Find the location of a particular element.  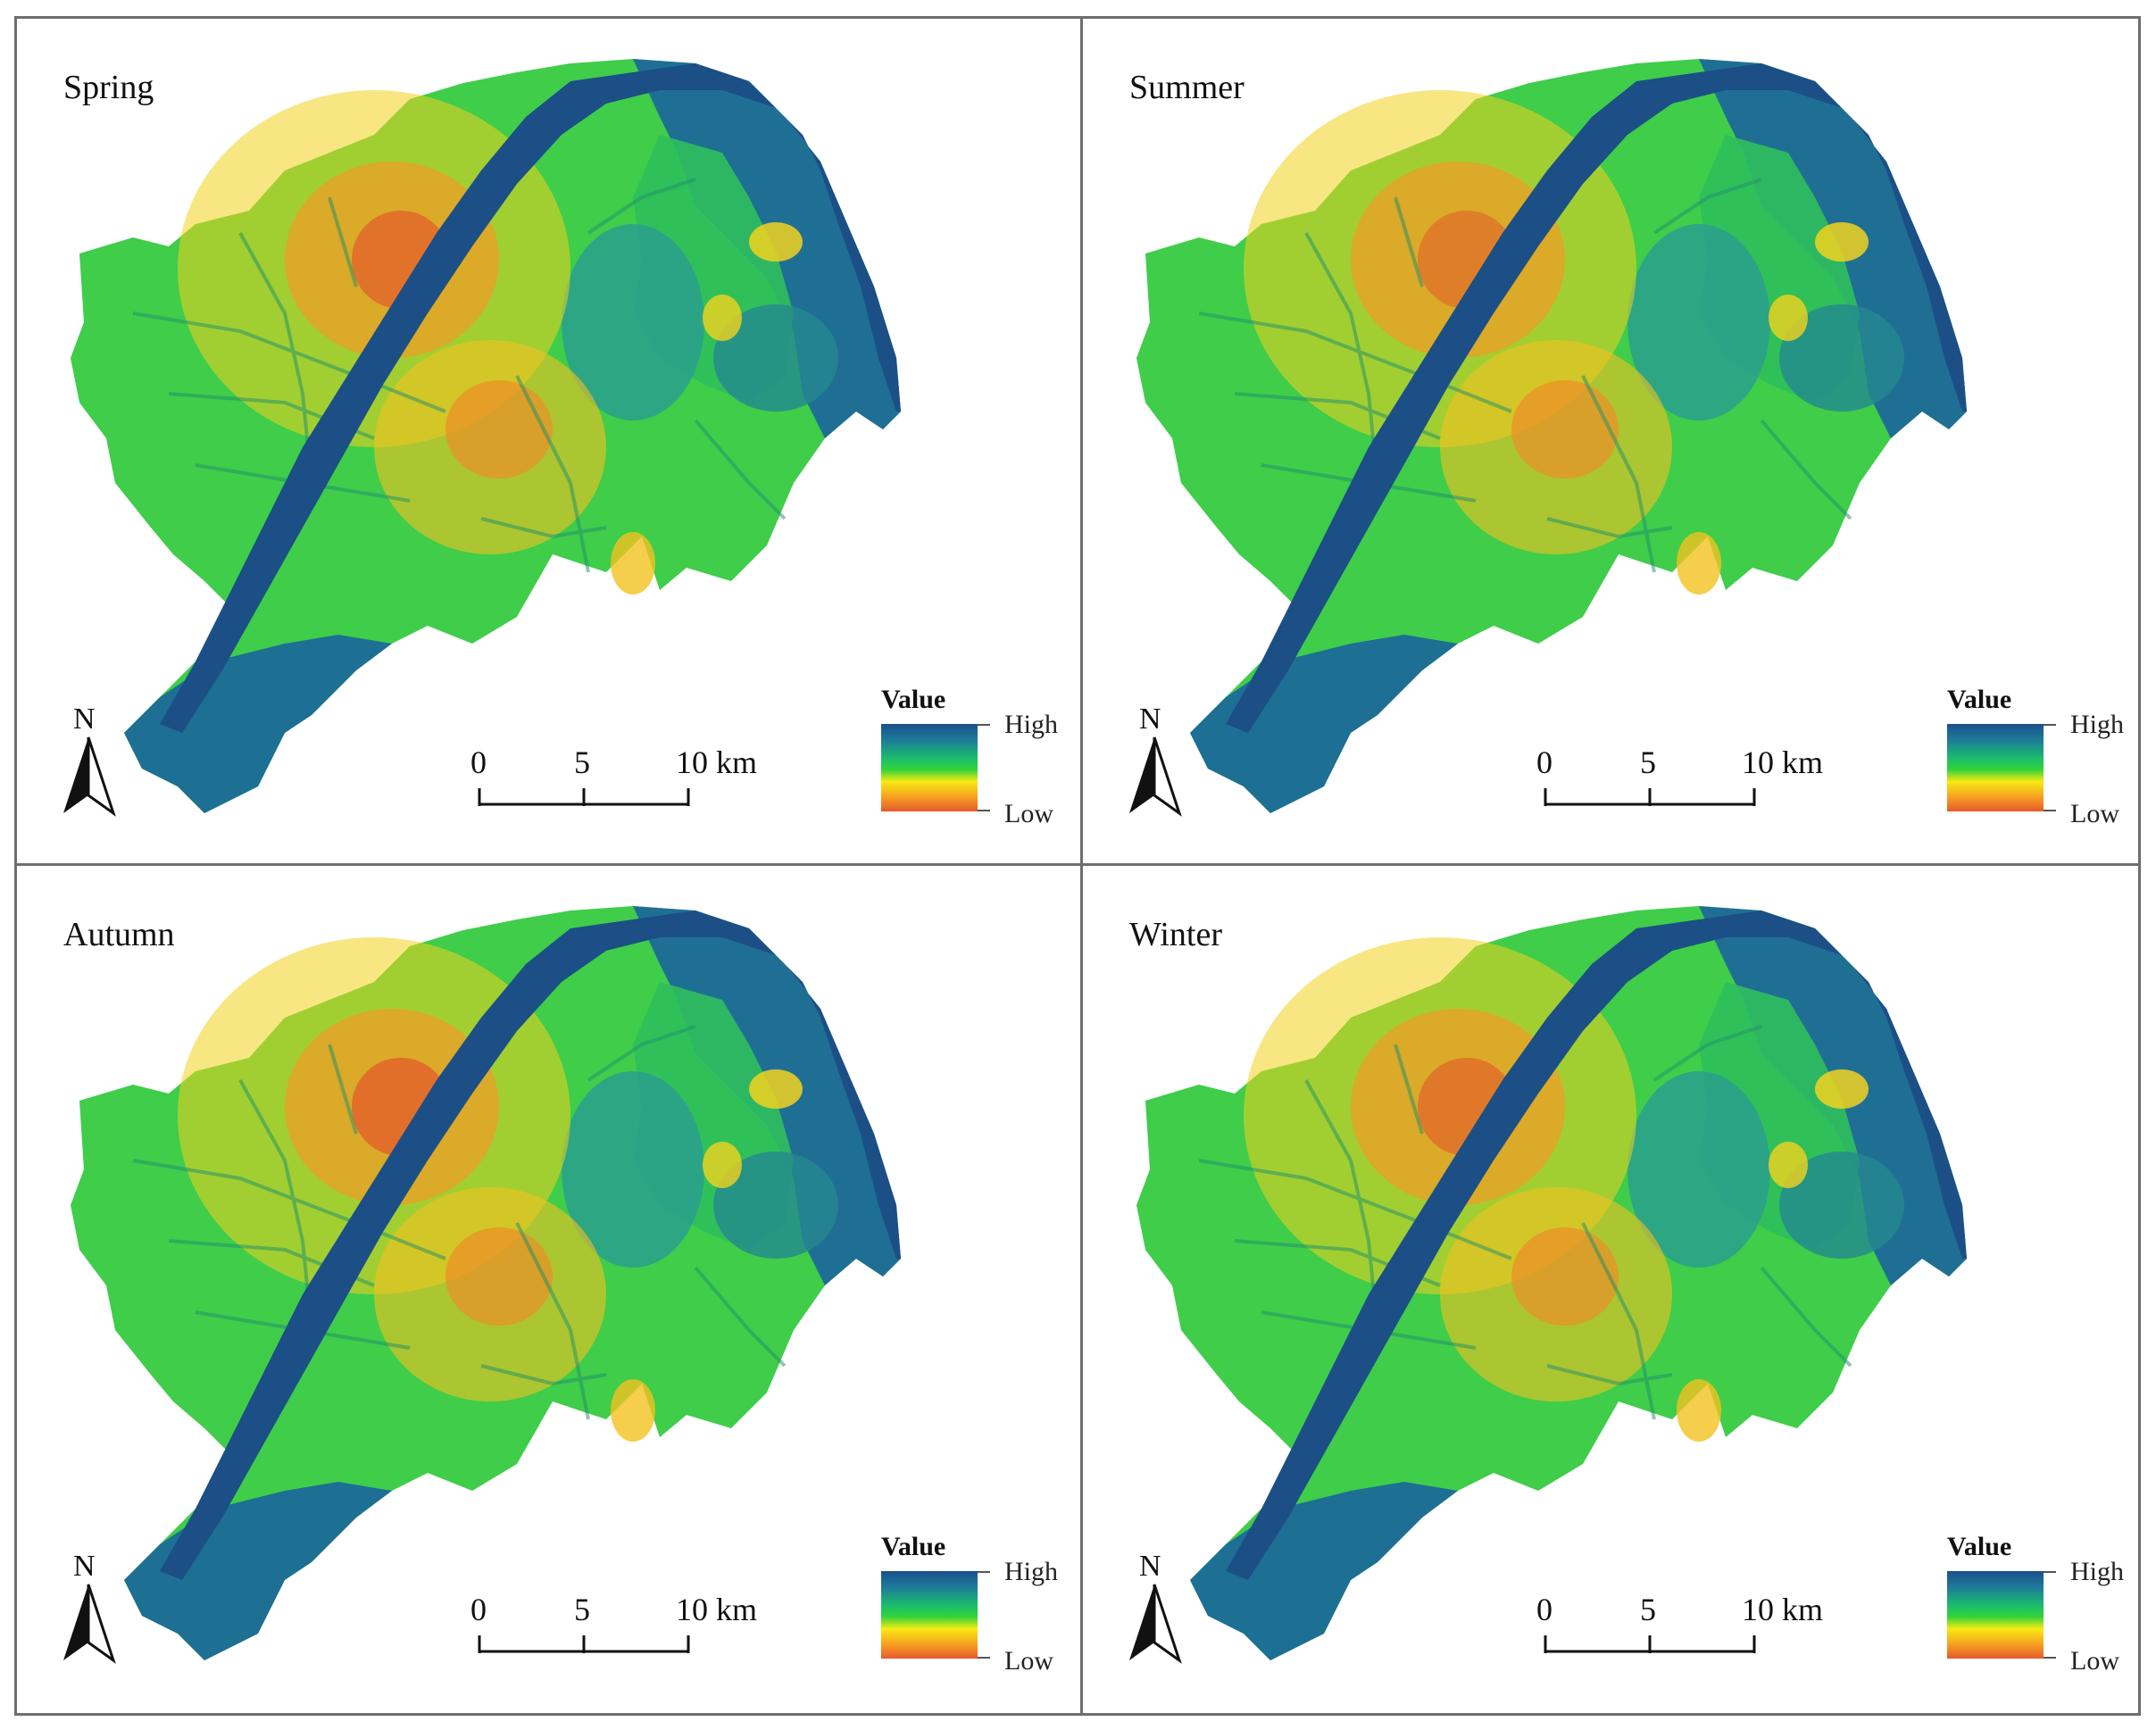

panel-divider-horizontal is located at coordinates (1077, 864).